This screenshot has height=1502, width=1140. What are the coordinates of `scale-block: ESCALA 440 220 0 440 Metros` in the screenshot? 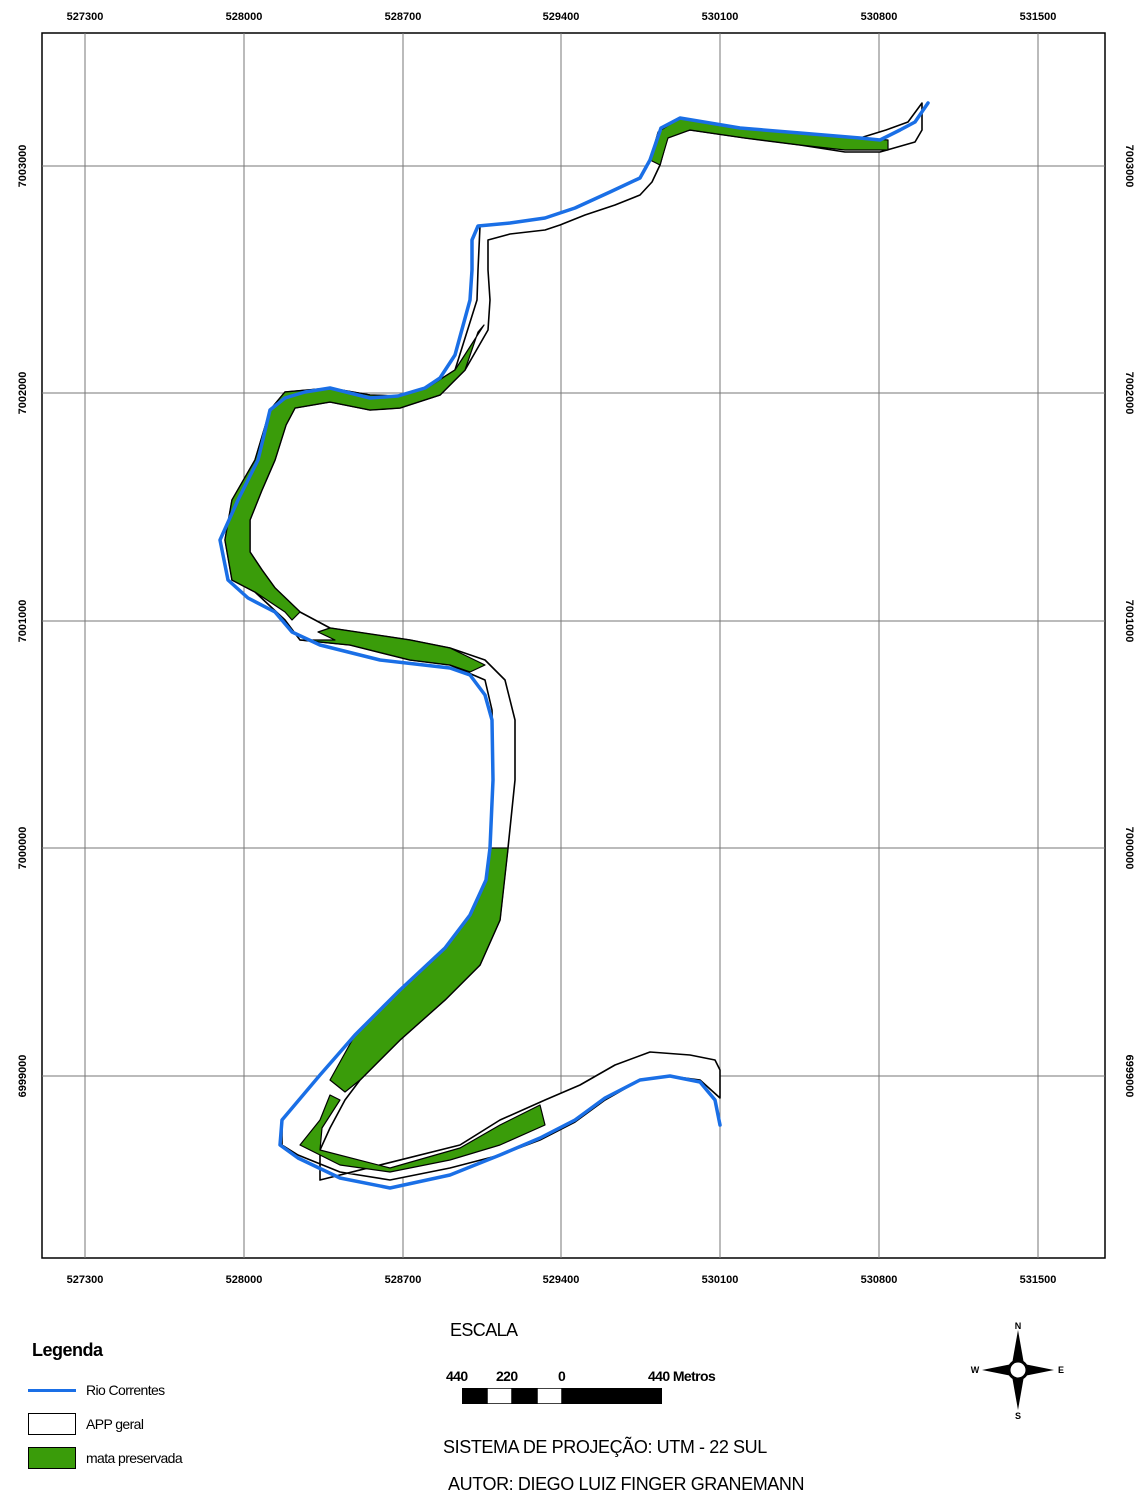 It's located at (620, 1373).